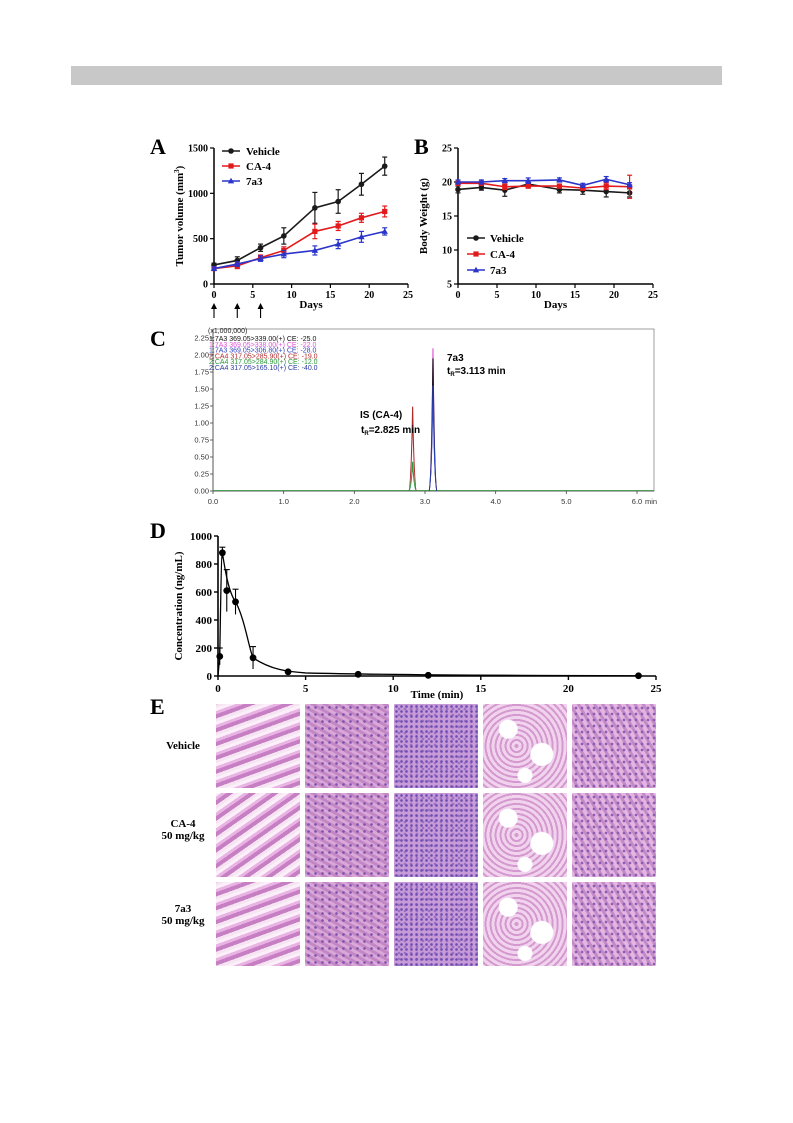 The image size is (793, 1123). What do you see at coordinates (213, 501) in the screenshot?
I see `x-tick-label: 0.0` at bounding box center [213, 501].